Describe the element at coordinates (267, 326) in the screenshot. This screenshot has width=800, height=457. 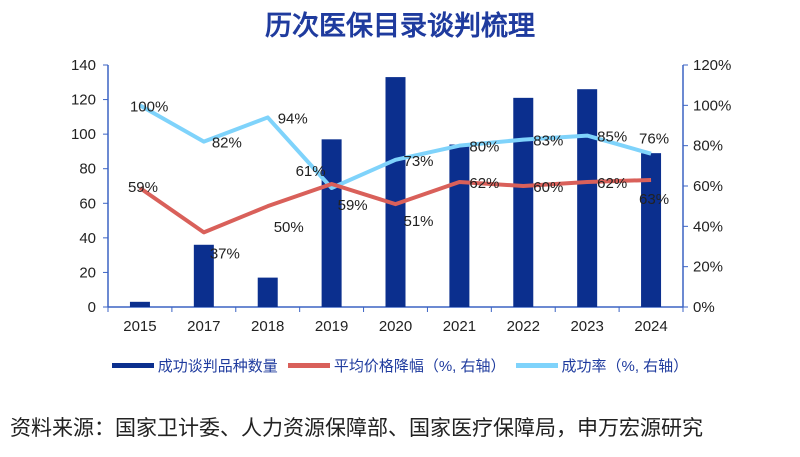
I see `x-tick-label: 2018` at that location.